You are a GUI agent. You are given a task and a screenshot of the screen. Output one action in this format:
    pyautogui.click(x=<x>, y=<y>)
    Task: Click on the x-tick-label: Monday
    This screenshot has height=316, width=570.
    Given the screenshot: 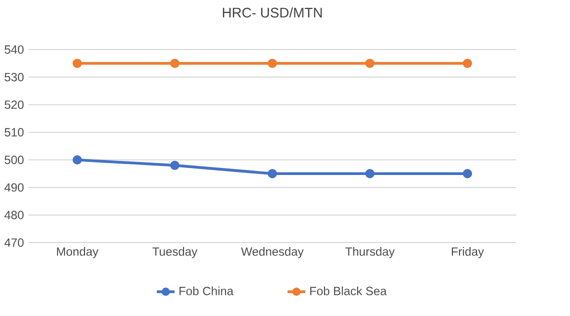 What is the action you would take?
    pyautogui.click(x=77, y=252)
    